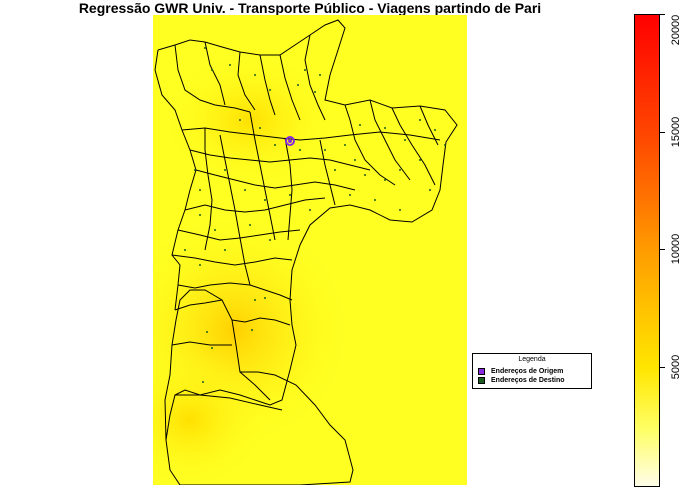  I want to click on colorbar-label-15000: 15000, so click(676, 132).